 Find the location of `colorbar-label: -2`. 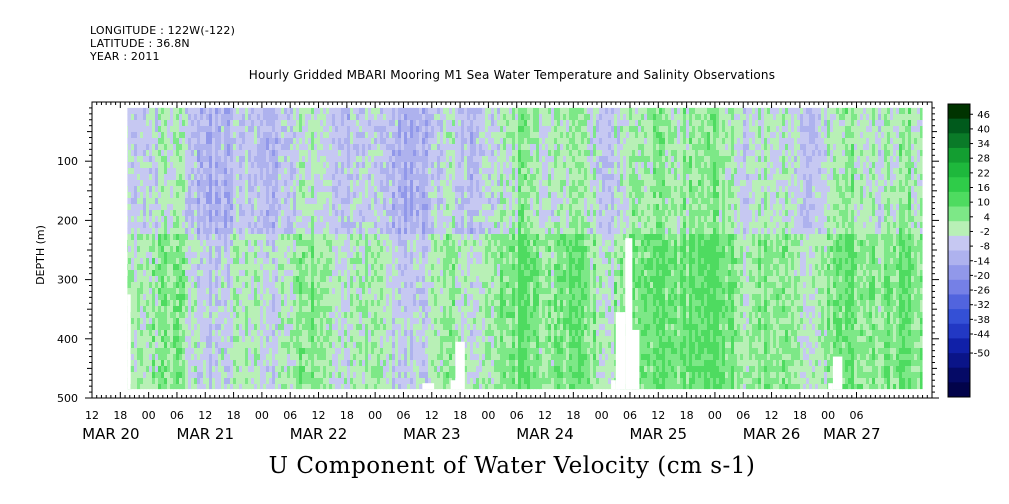

colorbar-label: -2 is located at coordinates (985, 232).